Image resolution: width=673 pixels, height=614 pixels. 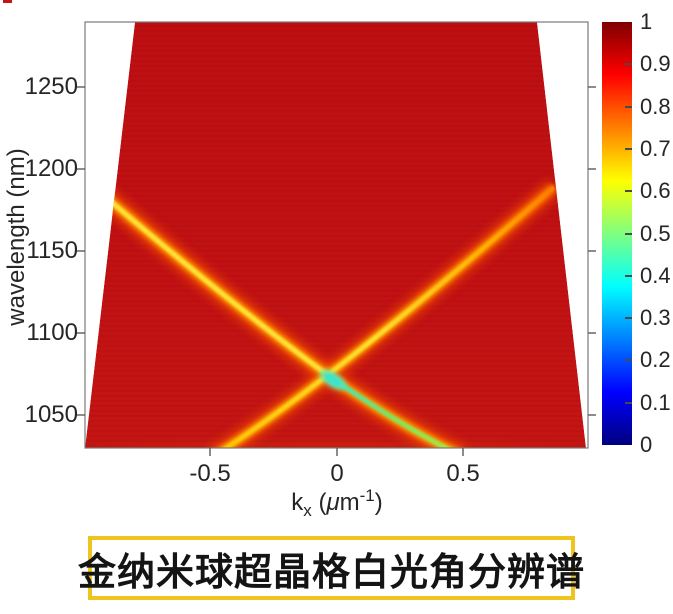 I want to click on colorbar-label-05: 0.5, so click(x=655, y=233).